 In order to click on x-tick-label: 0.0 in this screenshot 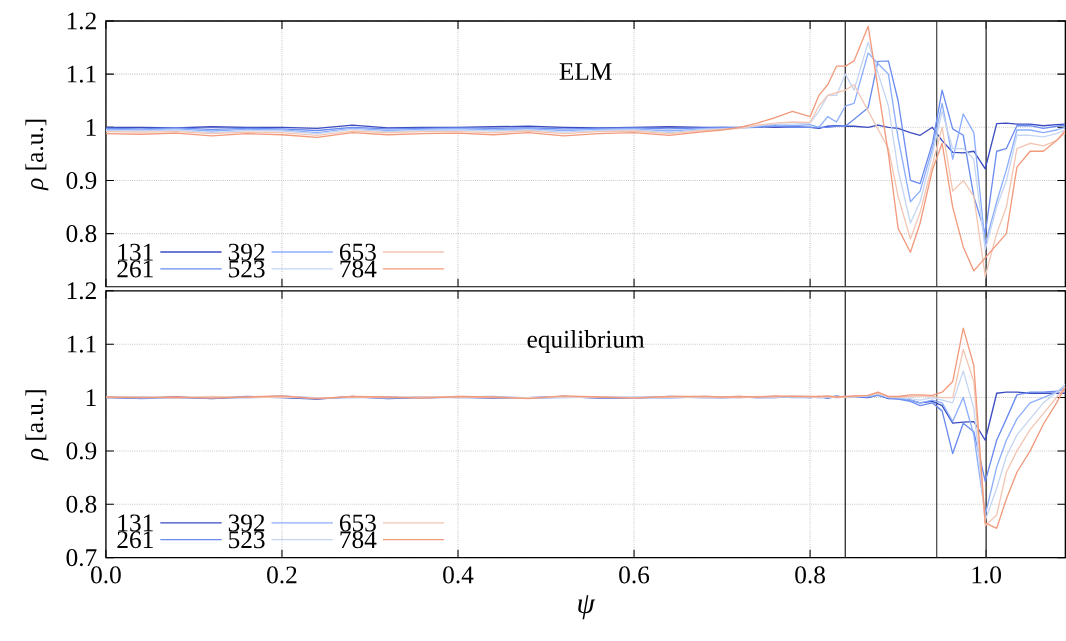, I will do `click(106, 575)`.